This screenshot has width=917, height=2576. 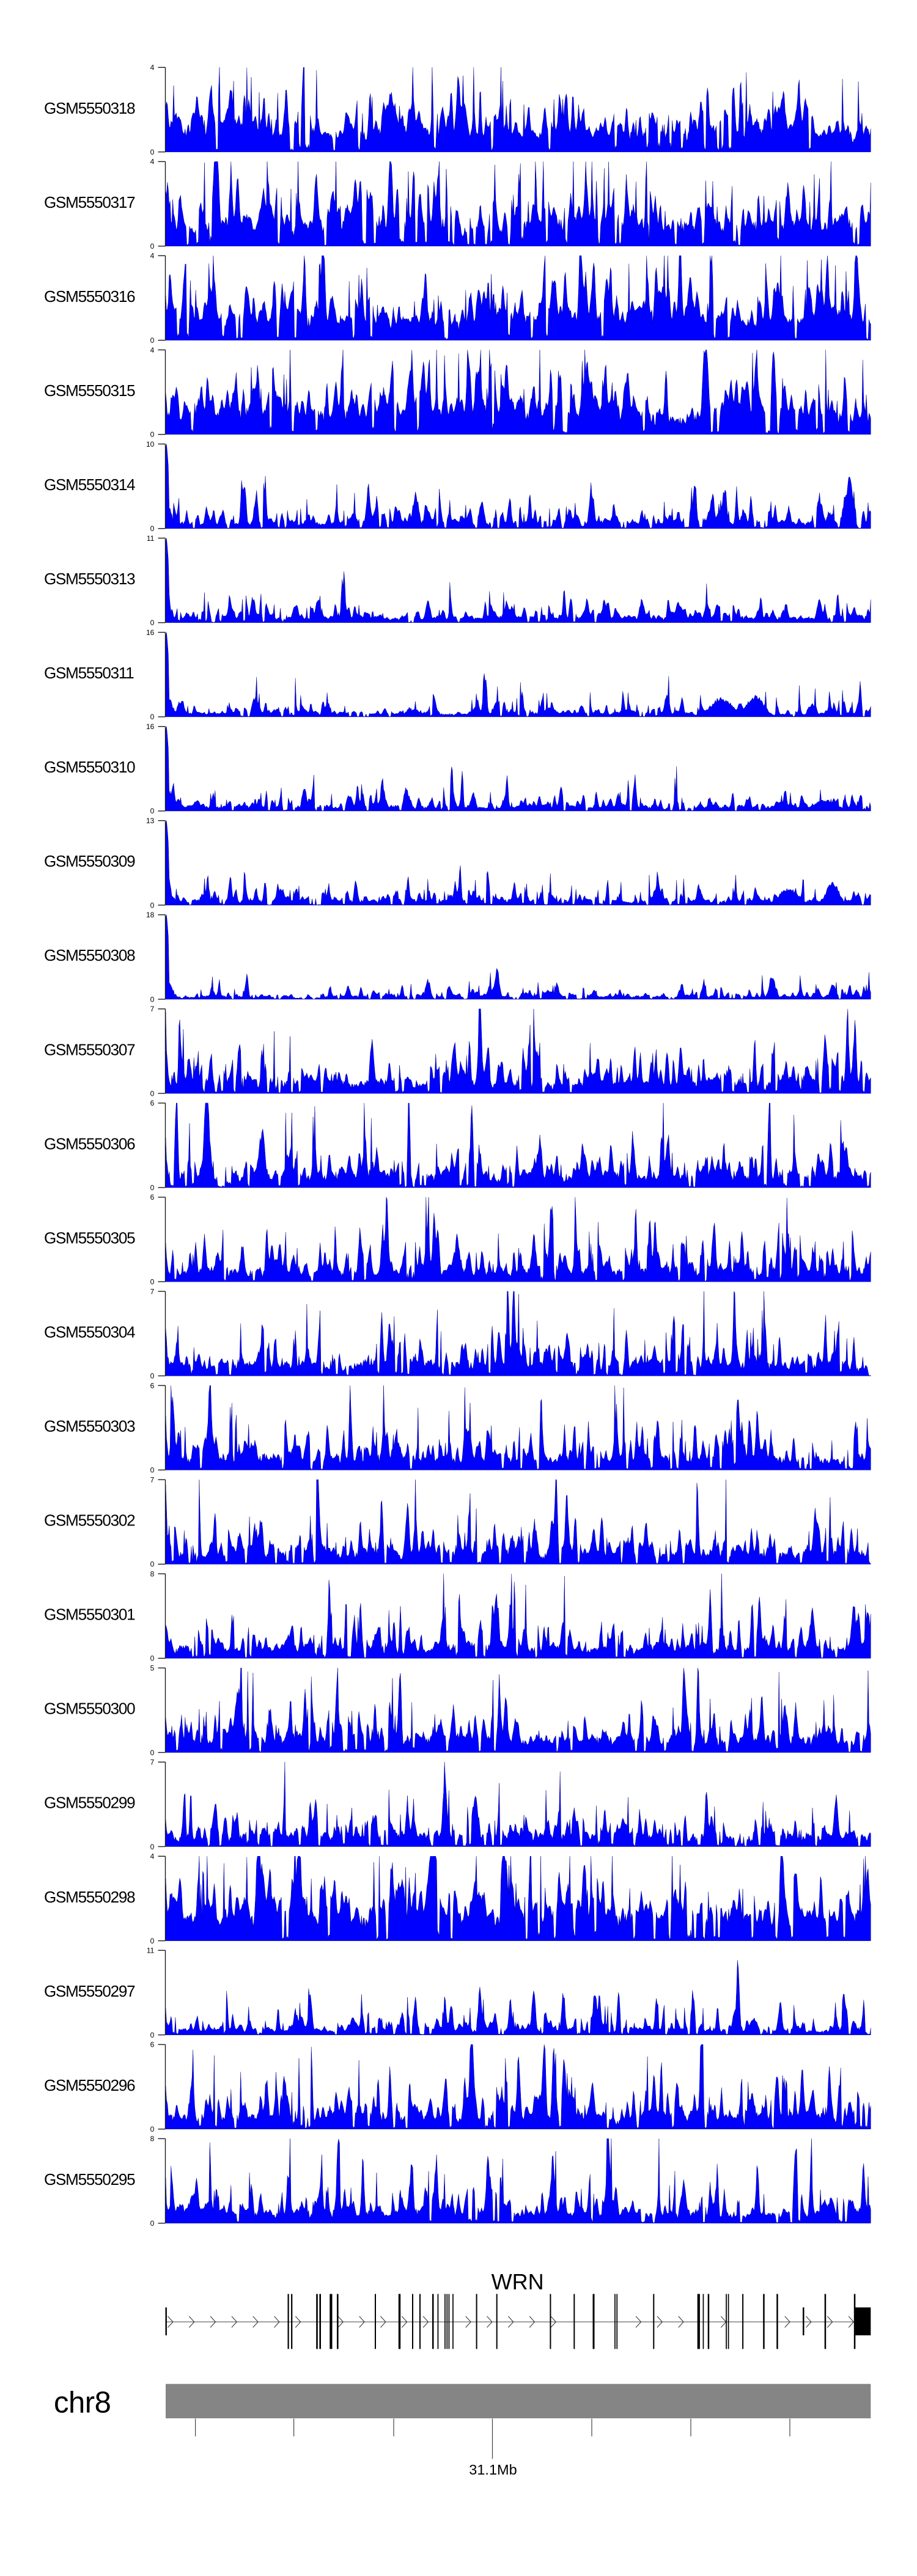 I want to click on svg-text: GSM5550295, so click(x=89, y=2179).